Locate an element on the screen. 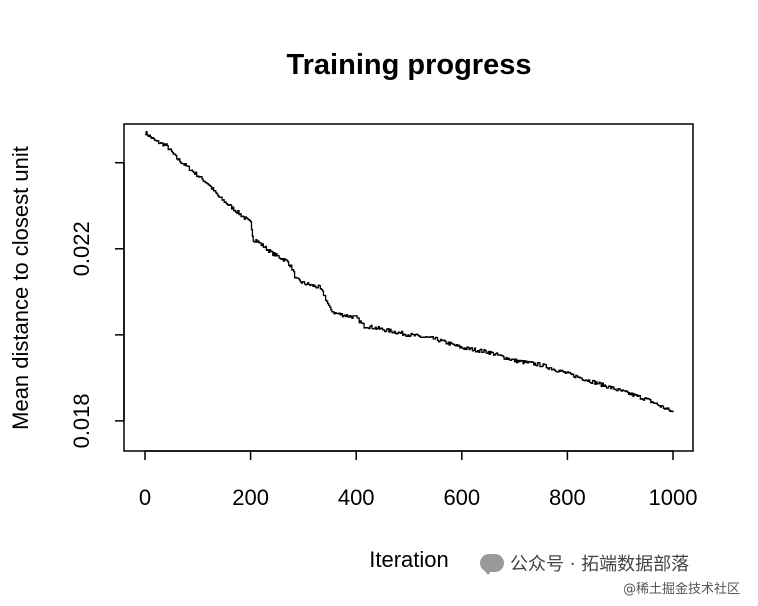 This screenshot has height=606, width=758. x-tick-label: 0 is located at coordinates (145, 497).